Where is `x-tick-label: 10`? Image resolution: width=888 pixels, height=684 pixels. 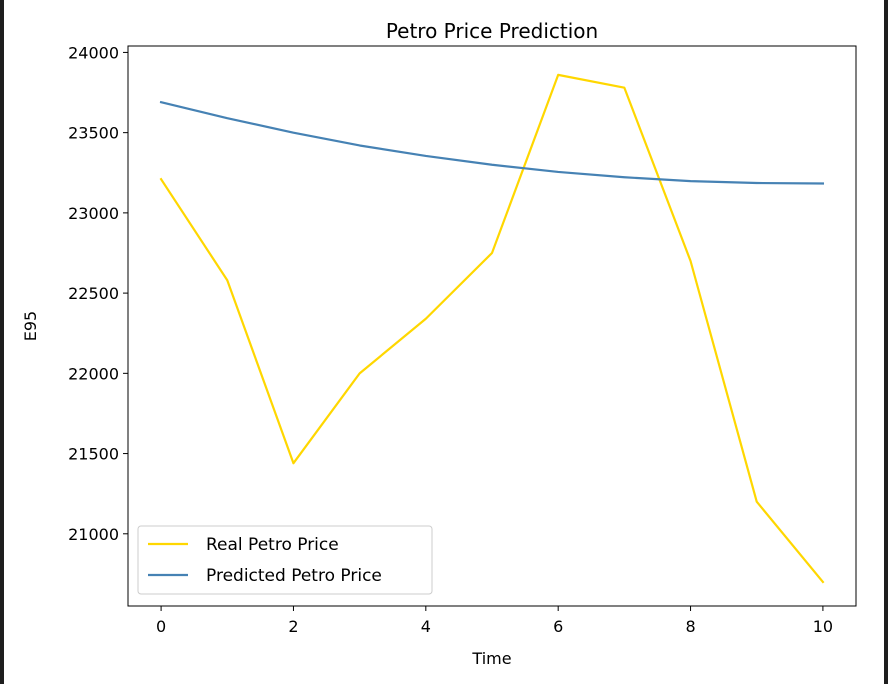
x-tick-label: 10 is located at coordinates (823, 626).